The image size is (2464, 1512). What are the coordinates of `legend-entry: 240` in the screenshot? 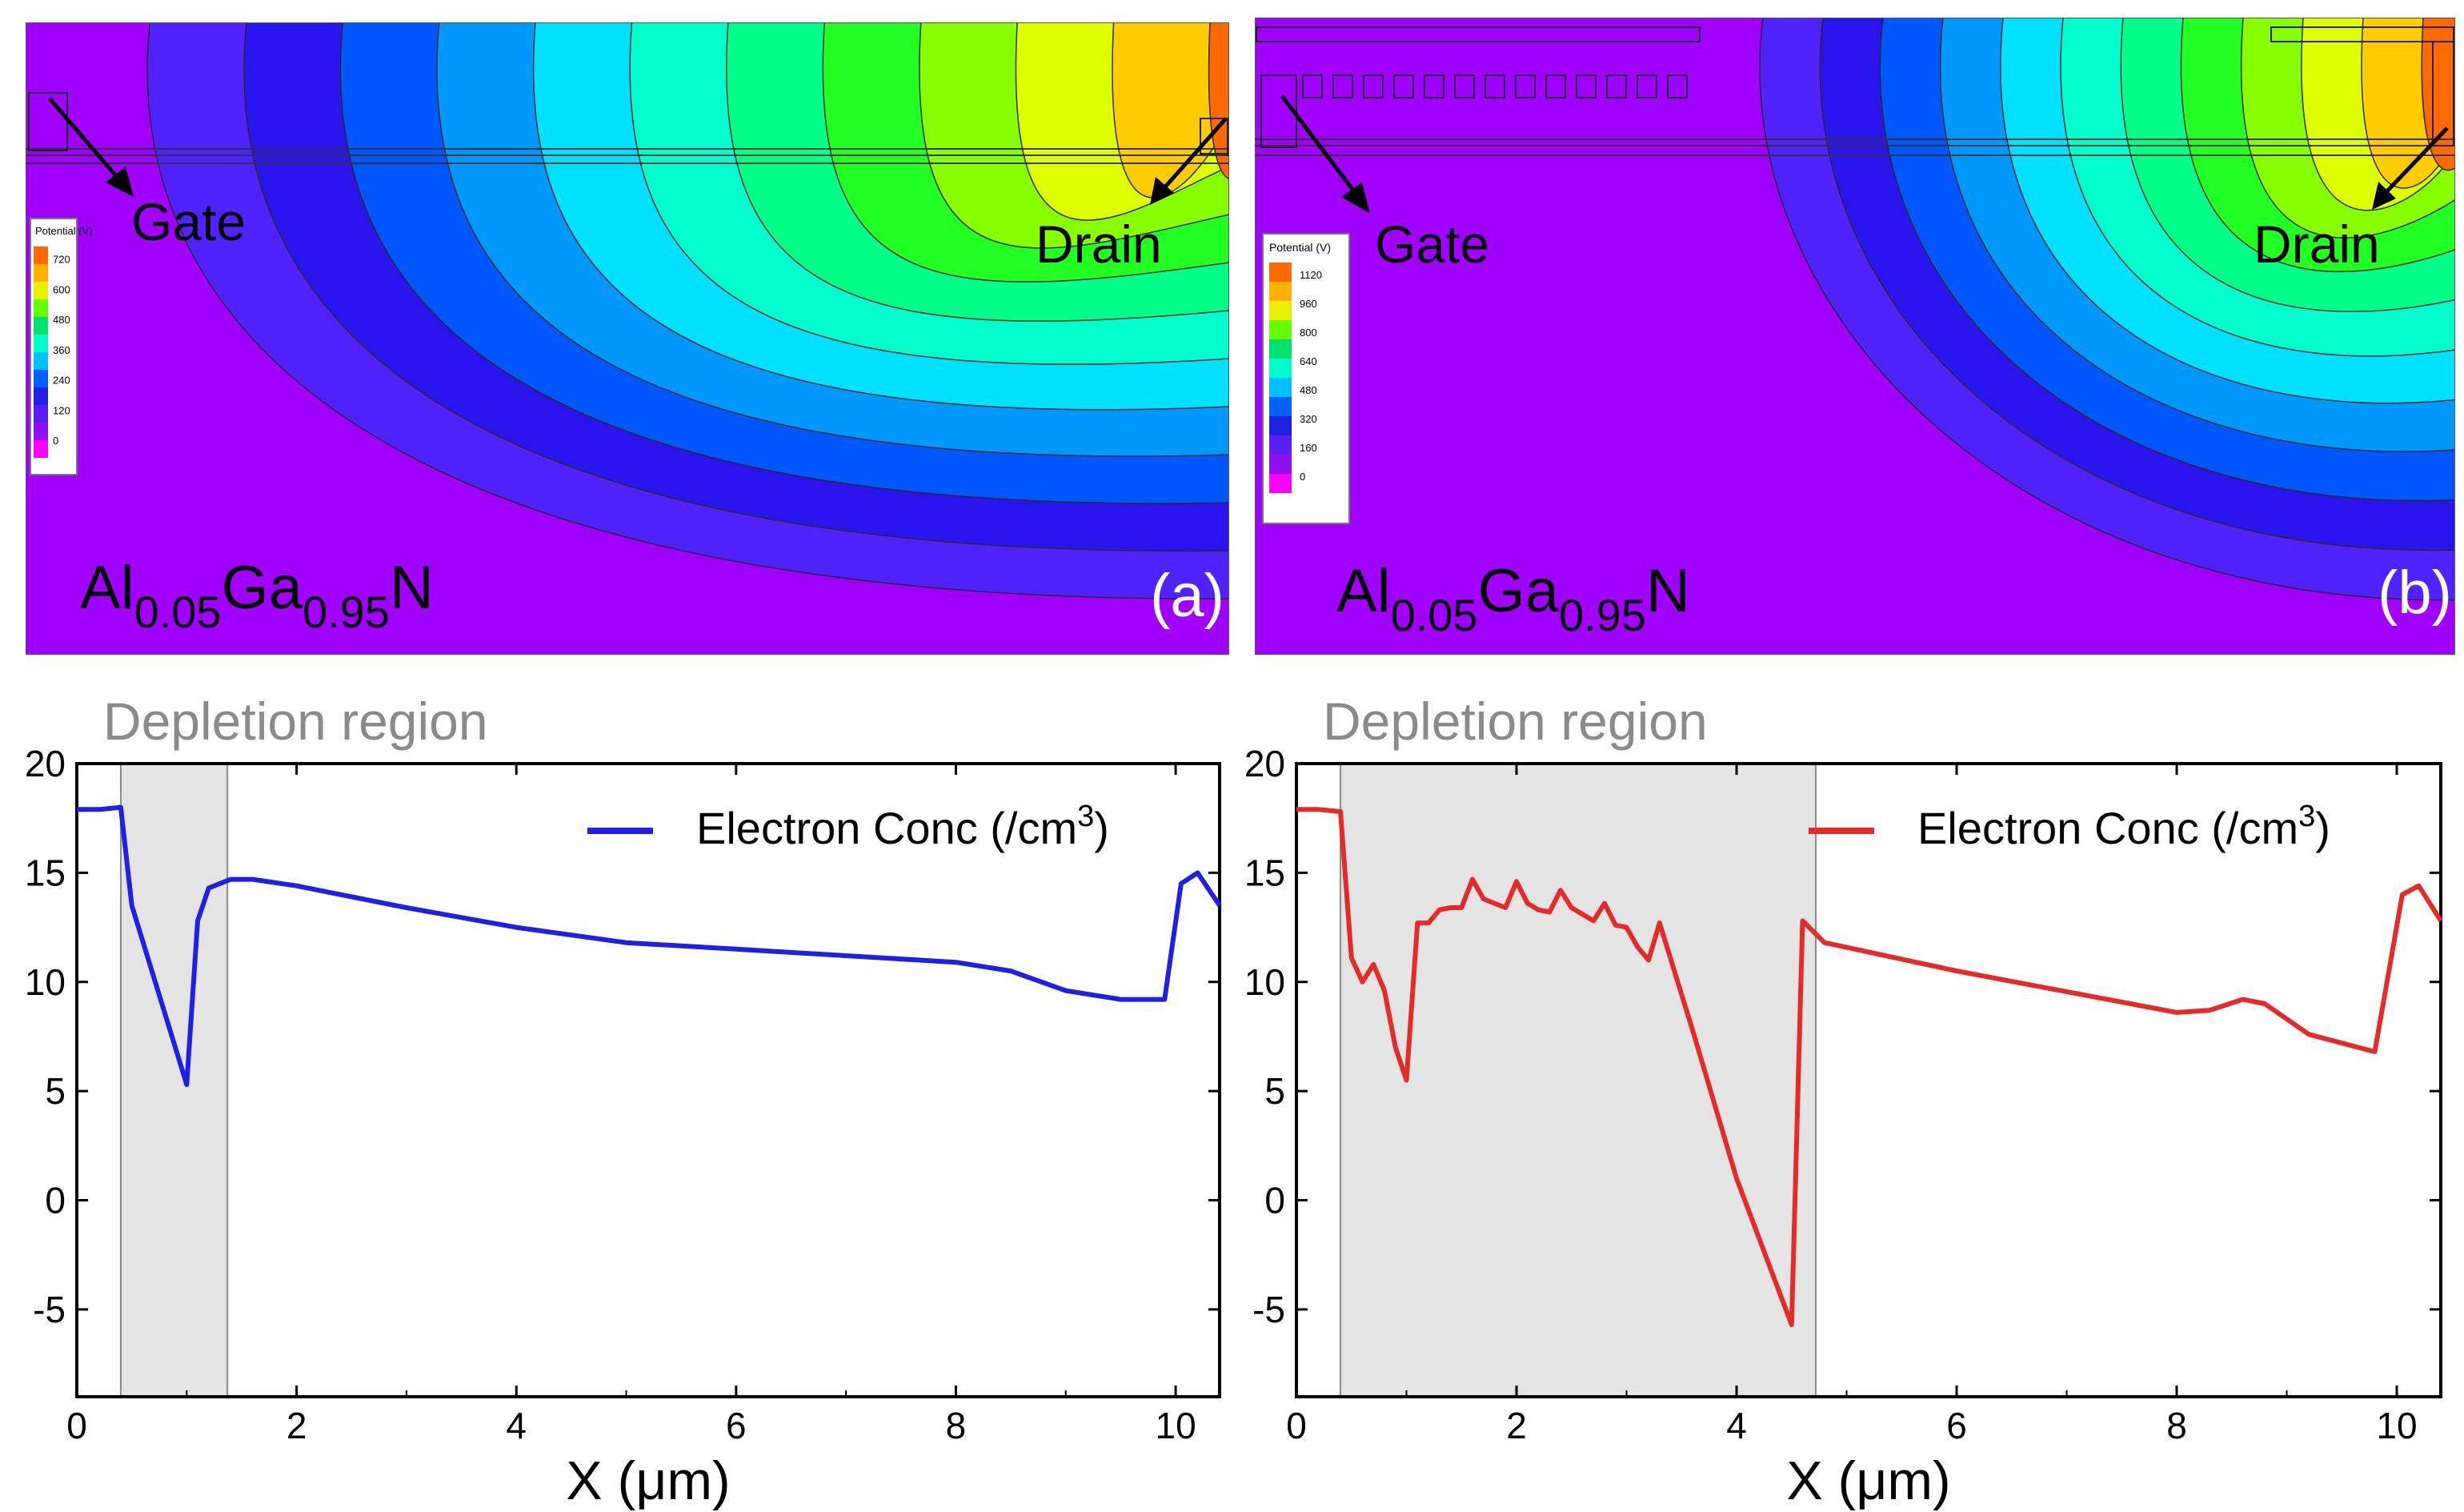 It's located at (61, 381).